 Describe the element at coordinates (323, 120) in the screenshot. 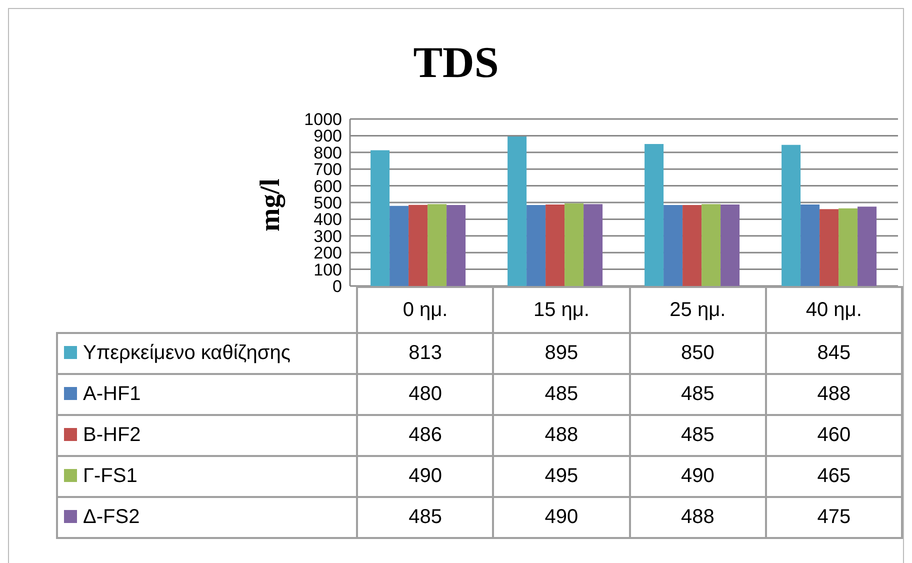

I see `y-tick-label: 1000` at that location.